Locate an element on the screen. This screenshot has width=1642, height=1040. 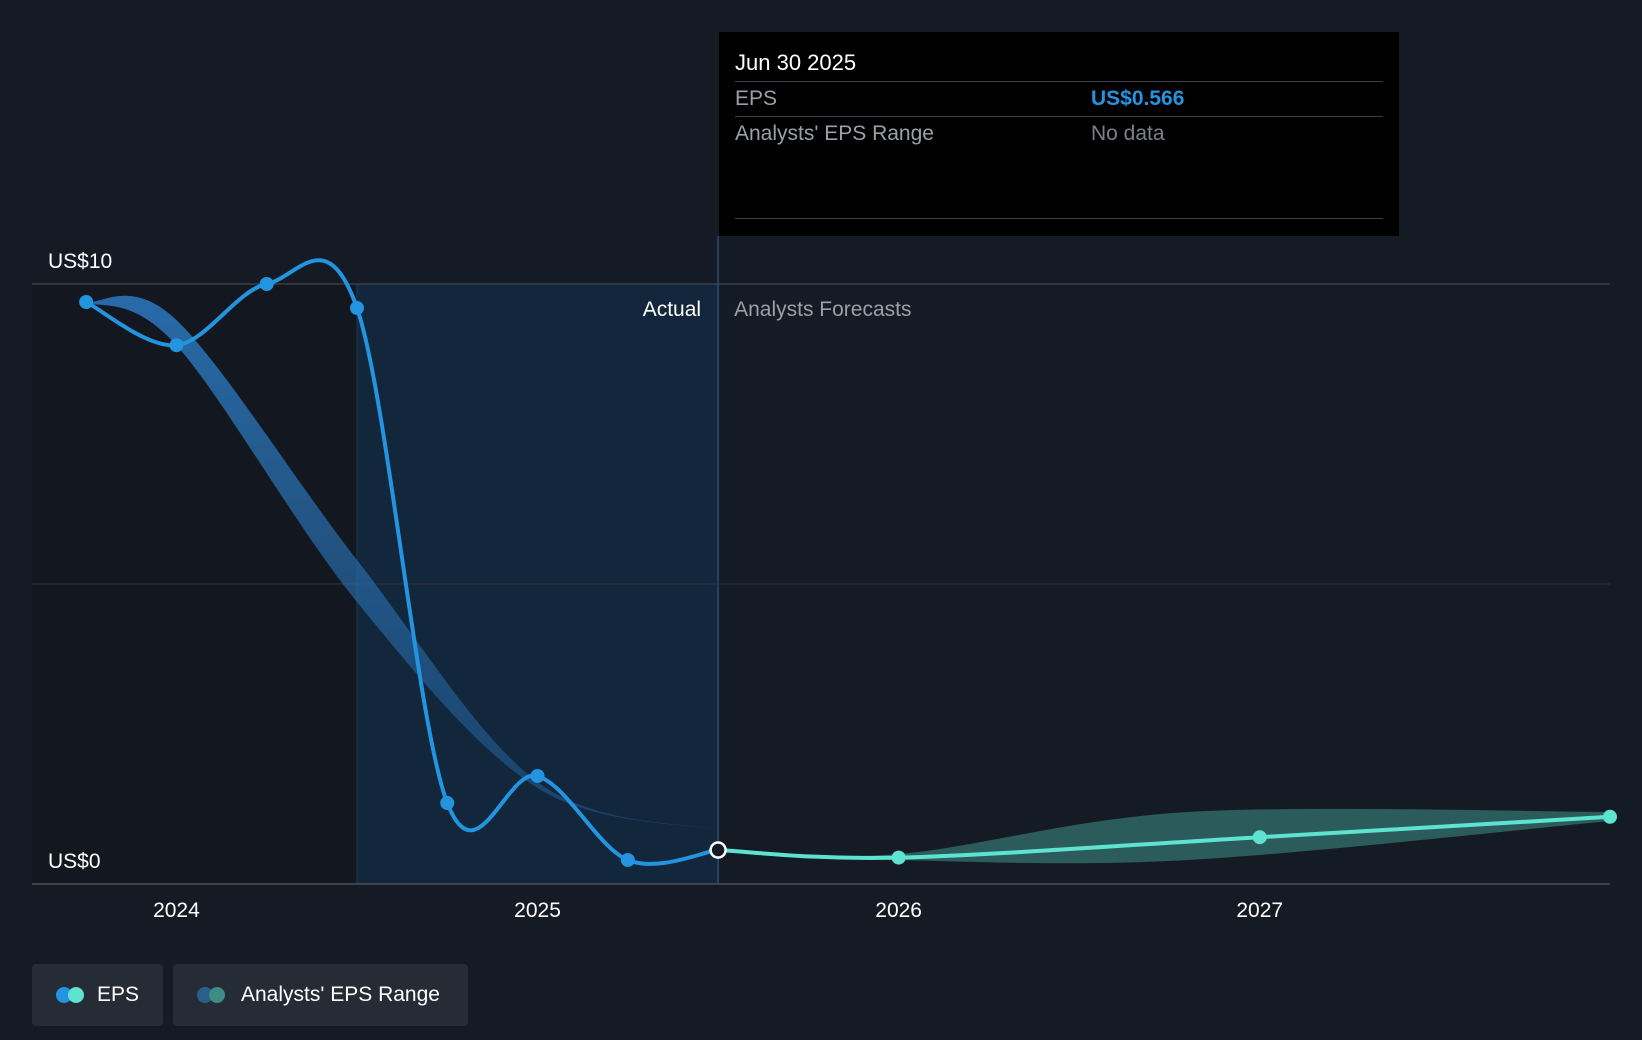
eps-highlighted-point is located at coordinates (718, 850).